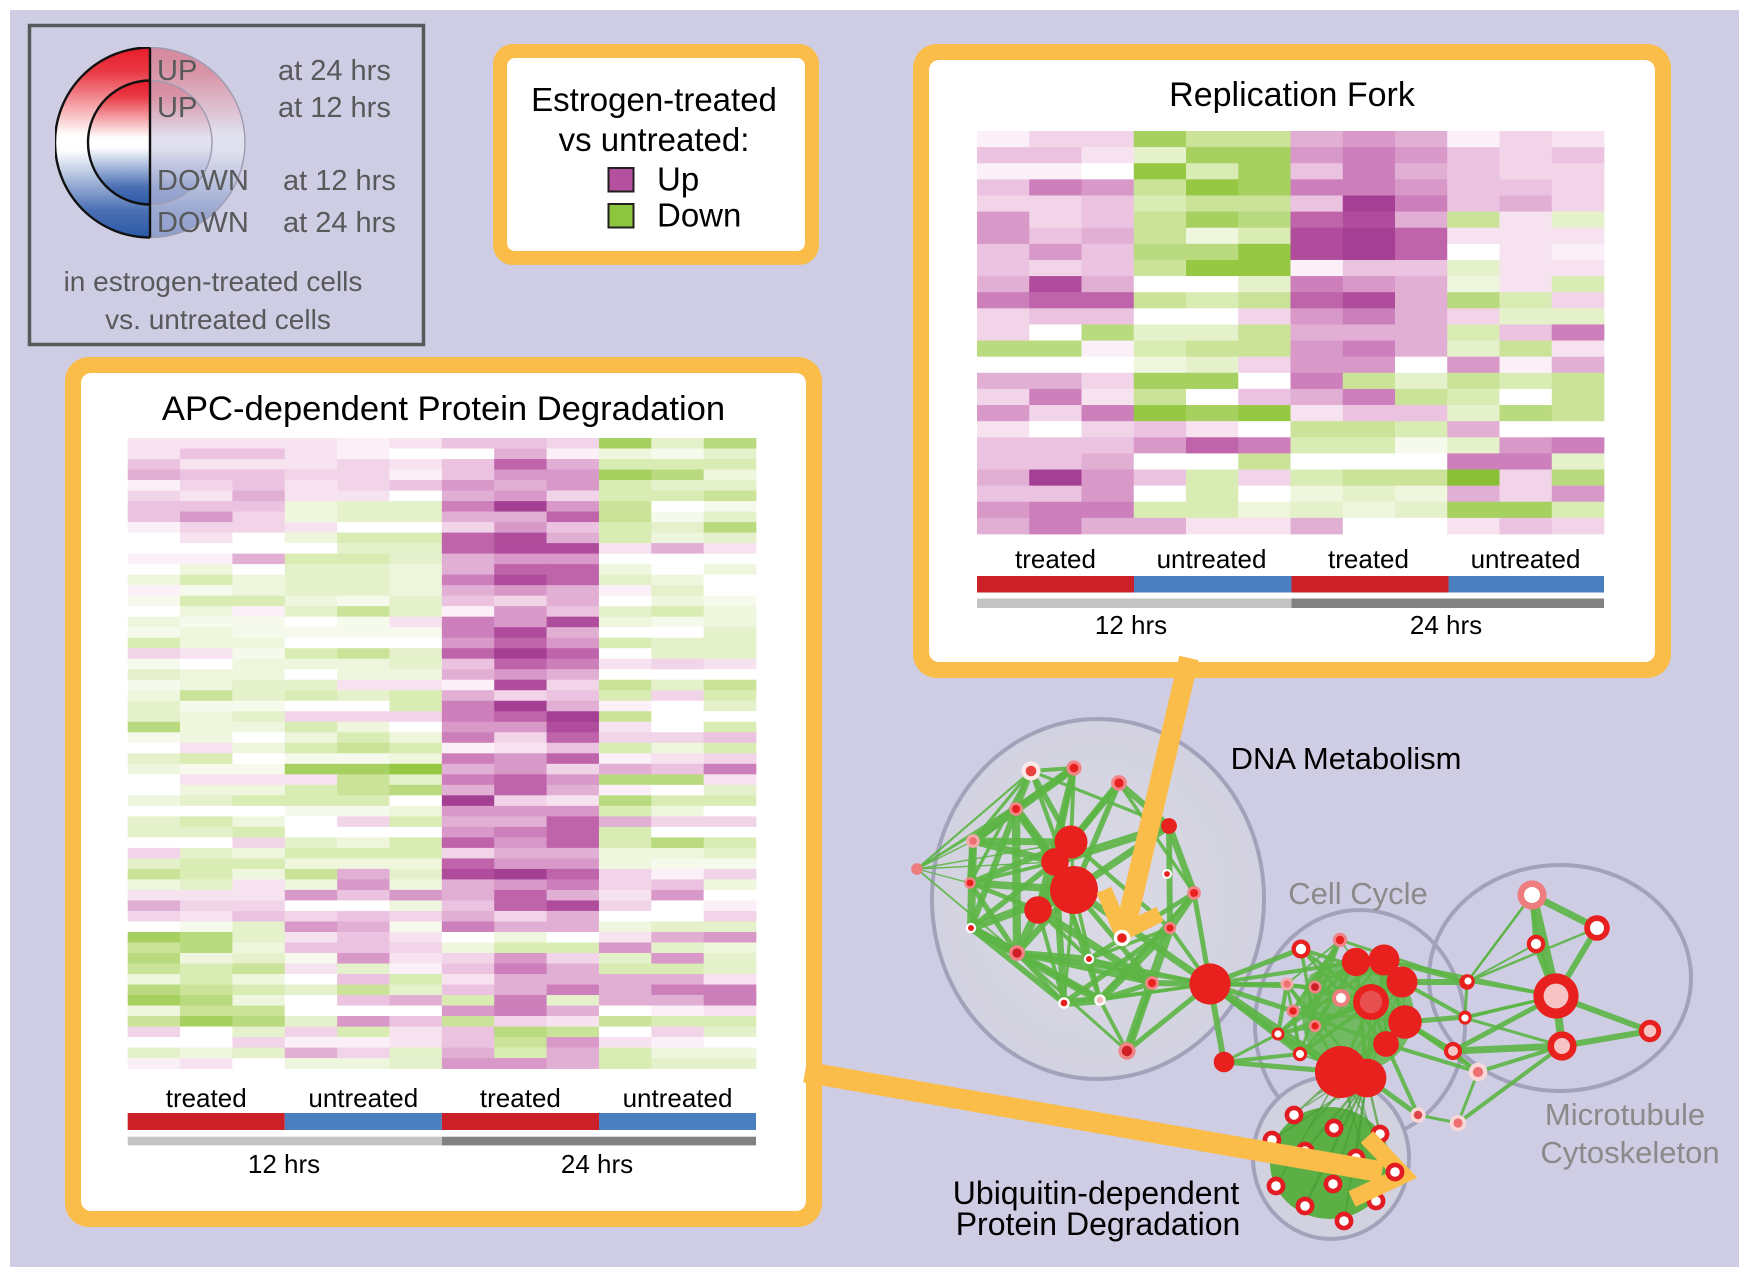 The image size is (1750, 1284). What do you see at coordinates (1292, 95) in the screenshot?
I see `svg-text: Replication Fork` at bounding box center [1292, 95].